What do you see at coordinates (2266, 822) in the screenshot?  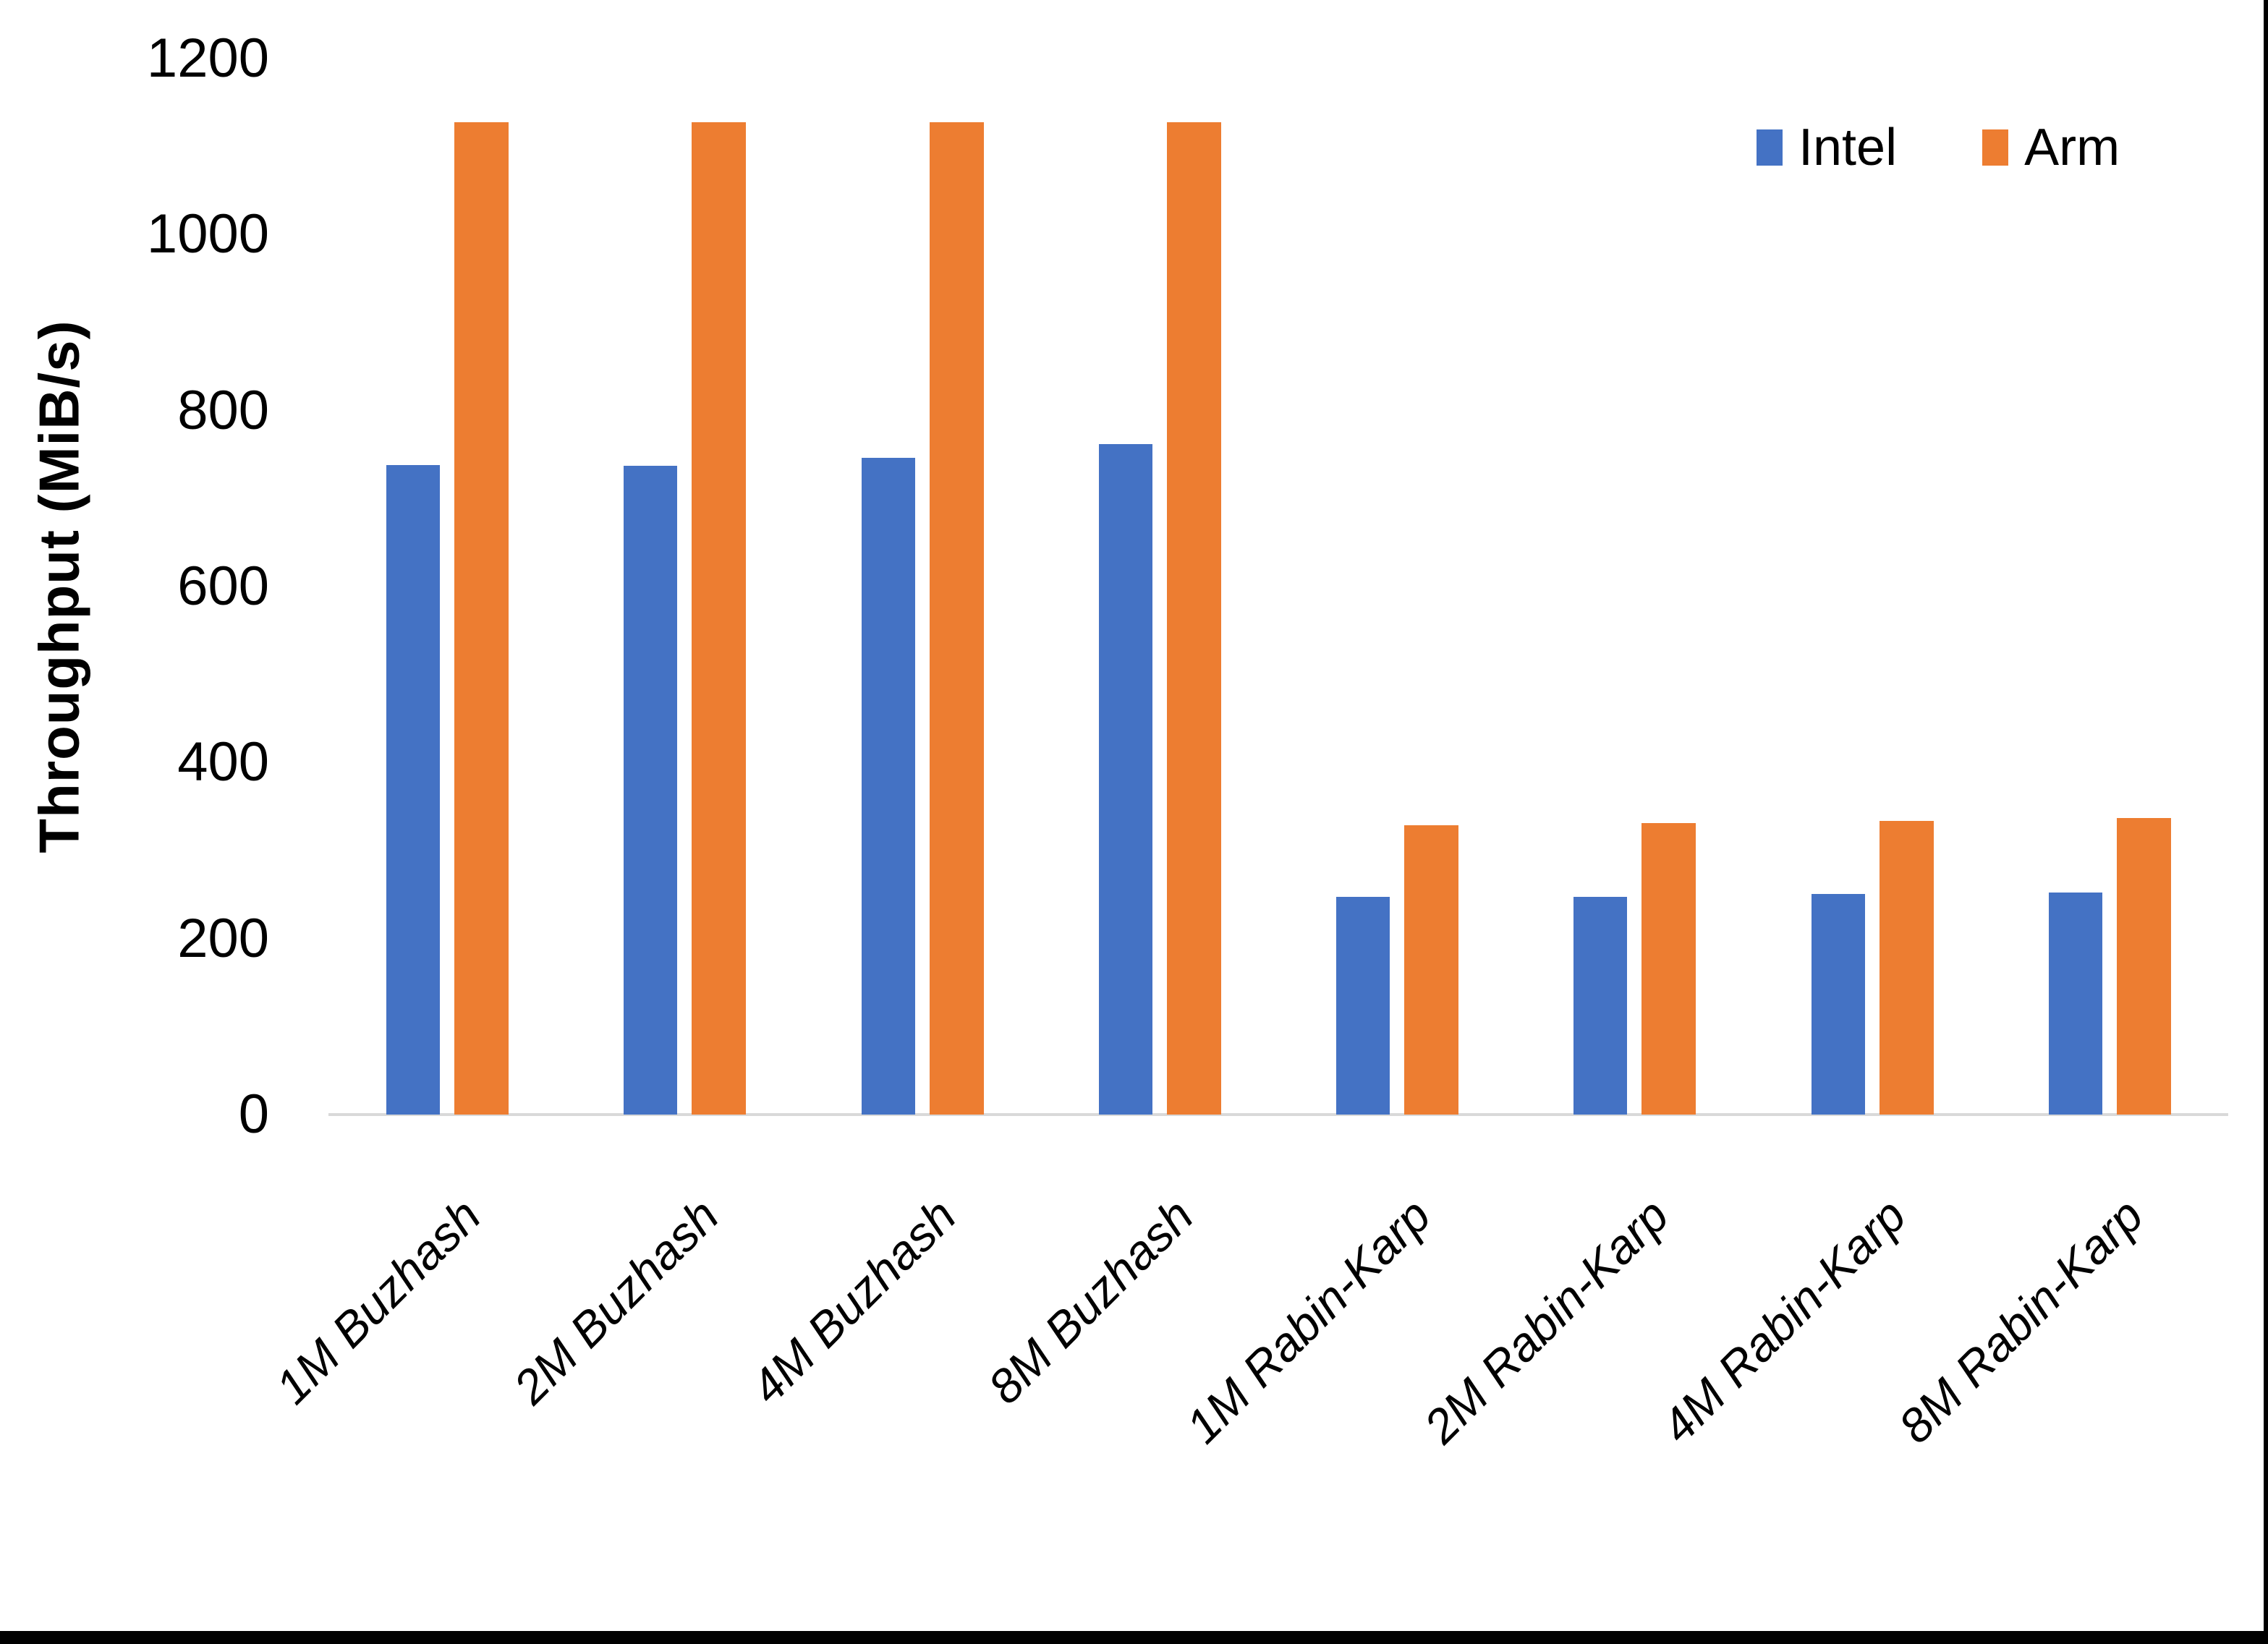 I see `page-right-border` at bounding box center [2266, 822].